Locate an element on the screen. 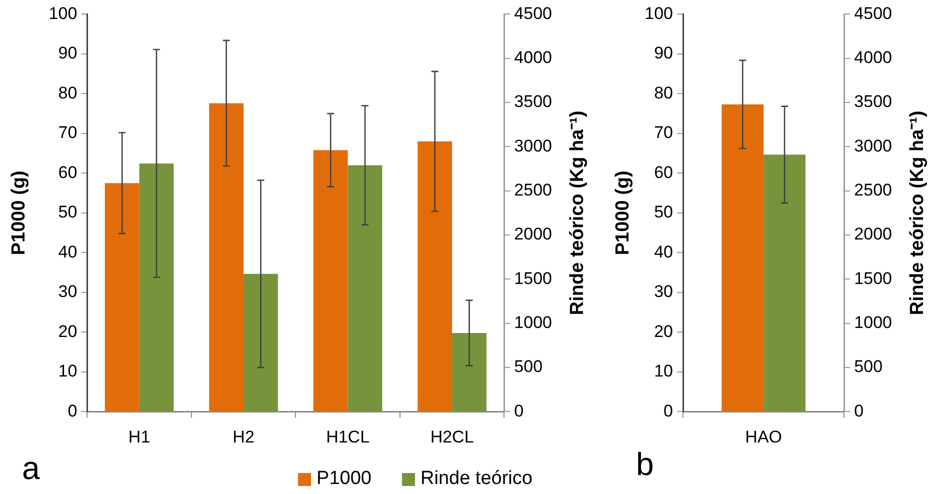  x-tick-label: H1 is located at coordinates (139, 436).